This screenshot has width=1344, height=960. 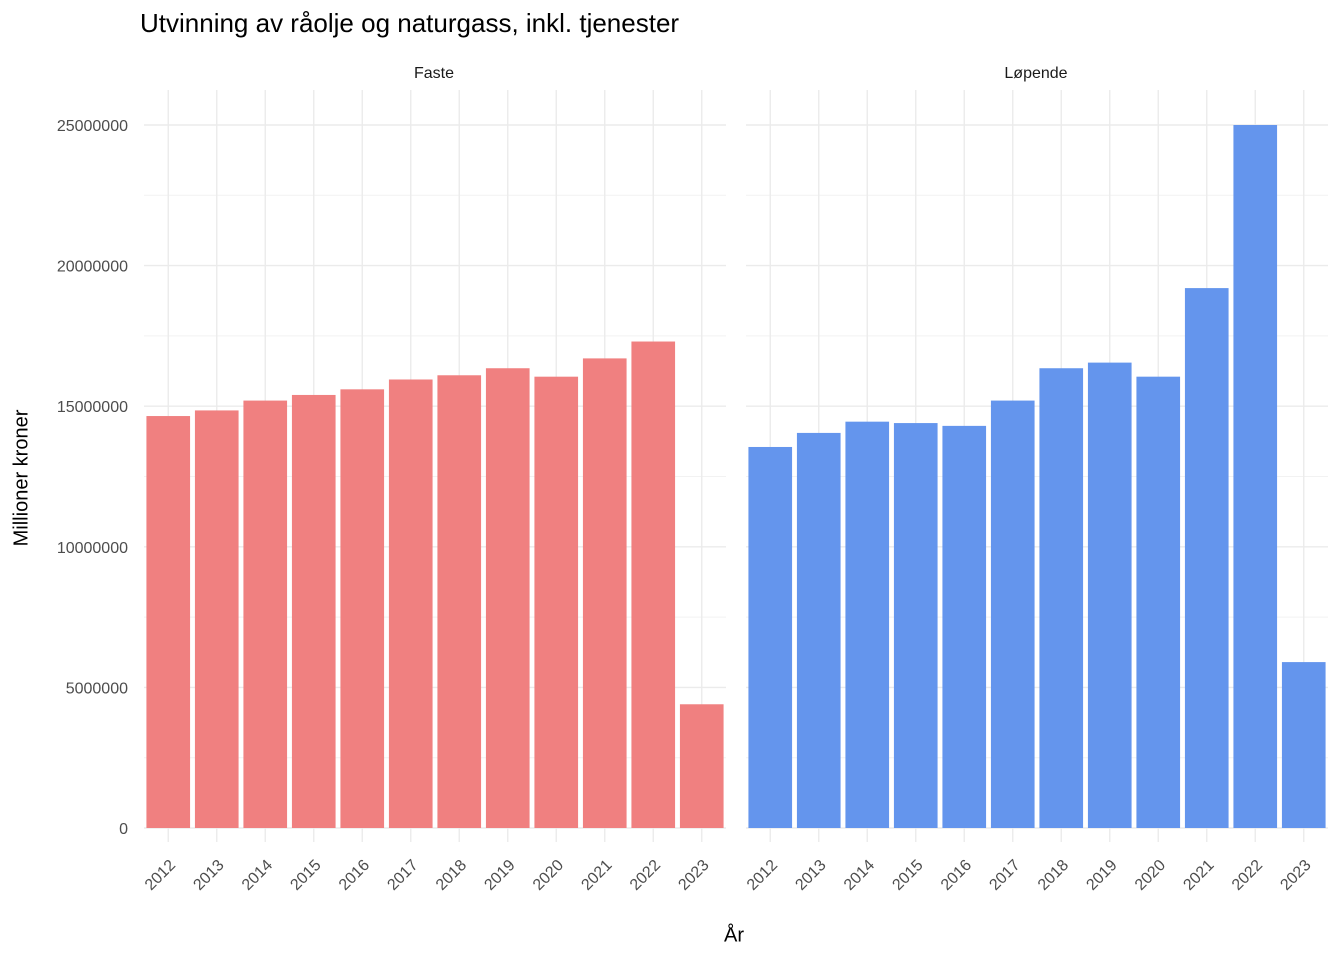 I want to click on bar-faste-2022, so click(x=653, y=584).